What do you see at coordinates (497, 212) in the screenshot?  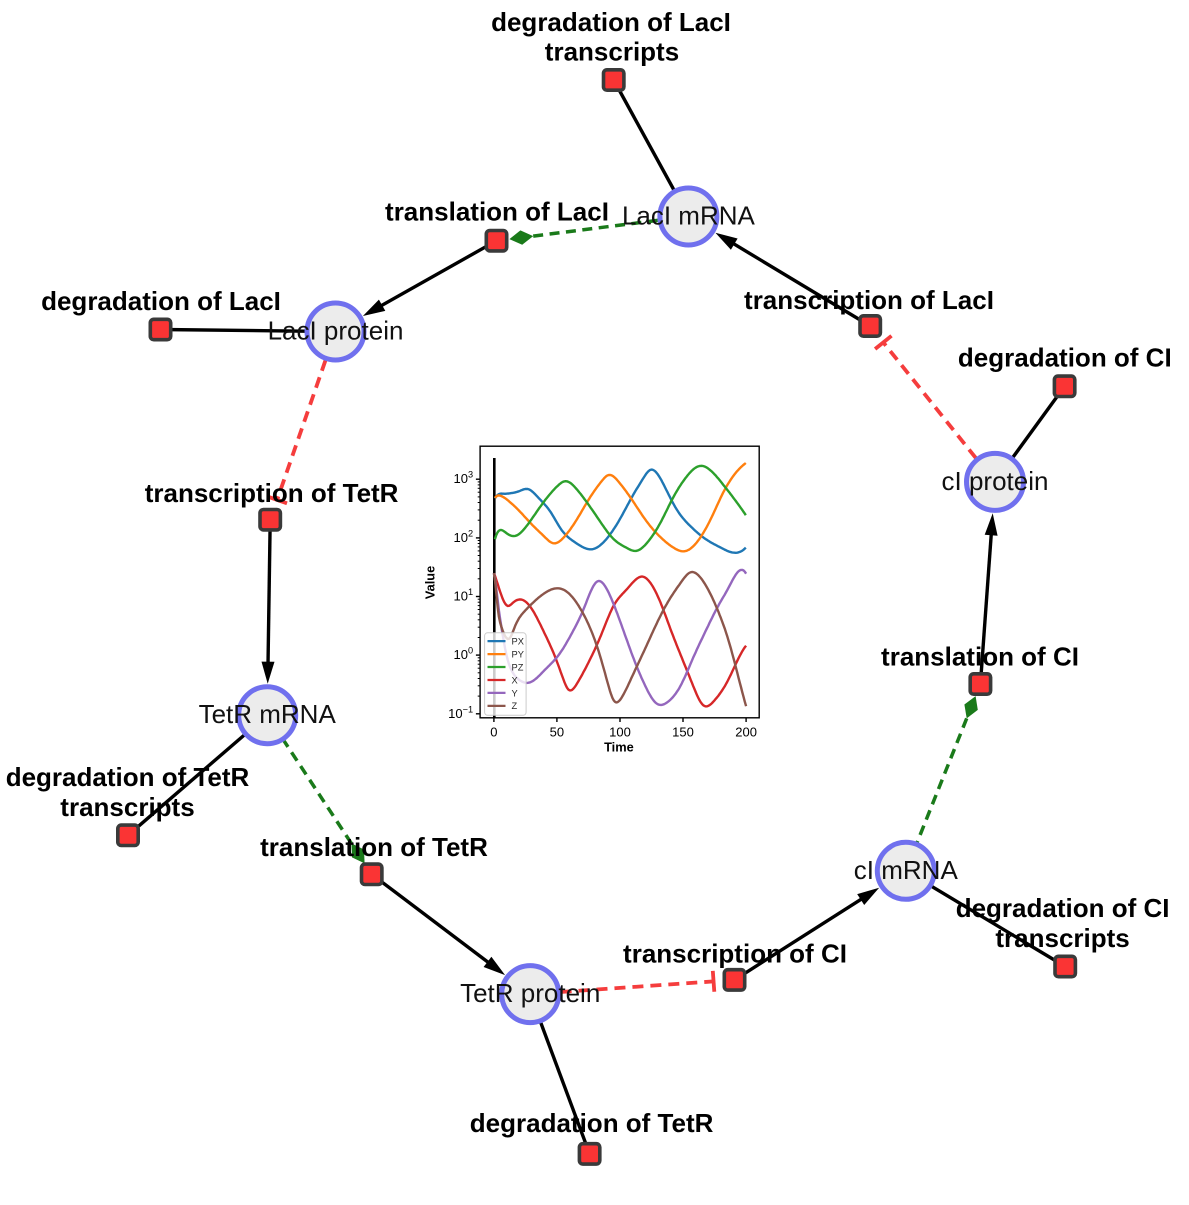 I see `svg-text: translation of LacI` at bounding box center [497, 212].